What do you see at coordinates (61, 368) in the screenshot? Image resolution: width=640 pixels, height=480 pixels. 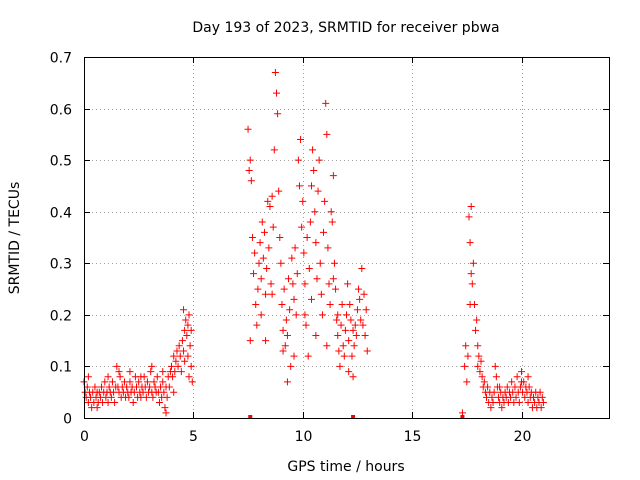 I see `y-tick-label: 0.1` at bounding box center [61, 368].